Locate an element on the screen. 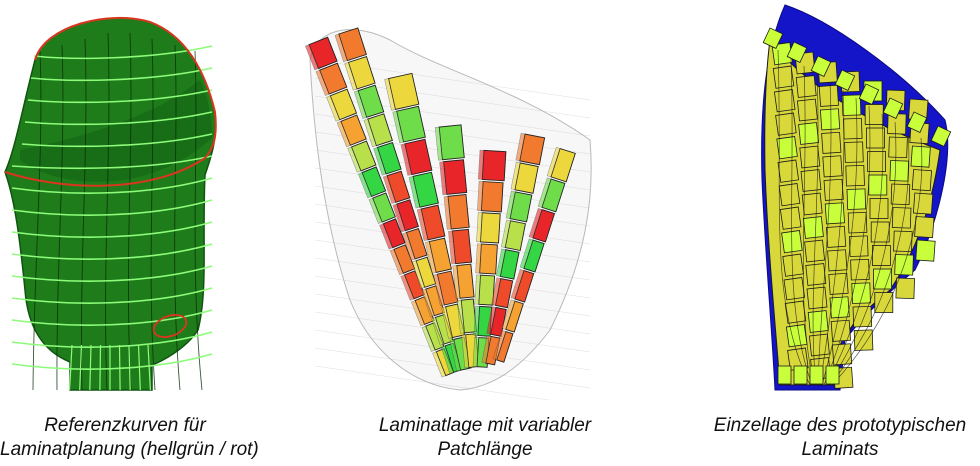 This screenshot has height=466, width=980. reference-curve-red is located at coordinates (110, 101).